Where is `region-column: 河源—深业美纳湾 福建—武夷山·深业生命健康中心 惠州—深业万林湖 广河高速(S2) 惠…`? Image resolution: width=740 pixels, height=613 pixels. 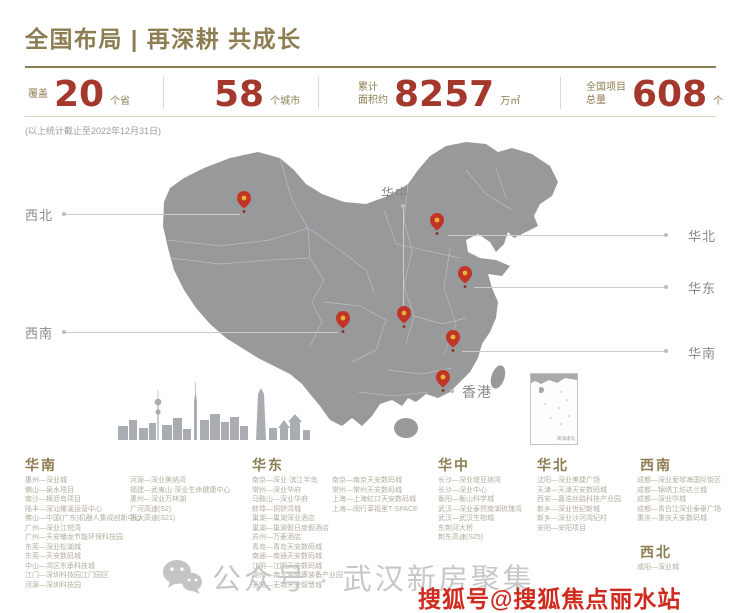
region-column: 河源—深业美纳湾 福建—武夷山·深业生命健康中心 惠州—深业万林湖 广河高速(S2) 惠… is located at coordinates (180, 500).